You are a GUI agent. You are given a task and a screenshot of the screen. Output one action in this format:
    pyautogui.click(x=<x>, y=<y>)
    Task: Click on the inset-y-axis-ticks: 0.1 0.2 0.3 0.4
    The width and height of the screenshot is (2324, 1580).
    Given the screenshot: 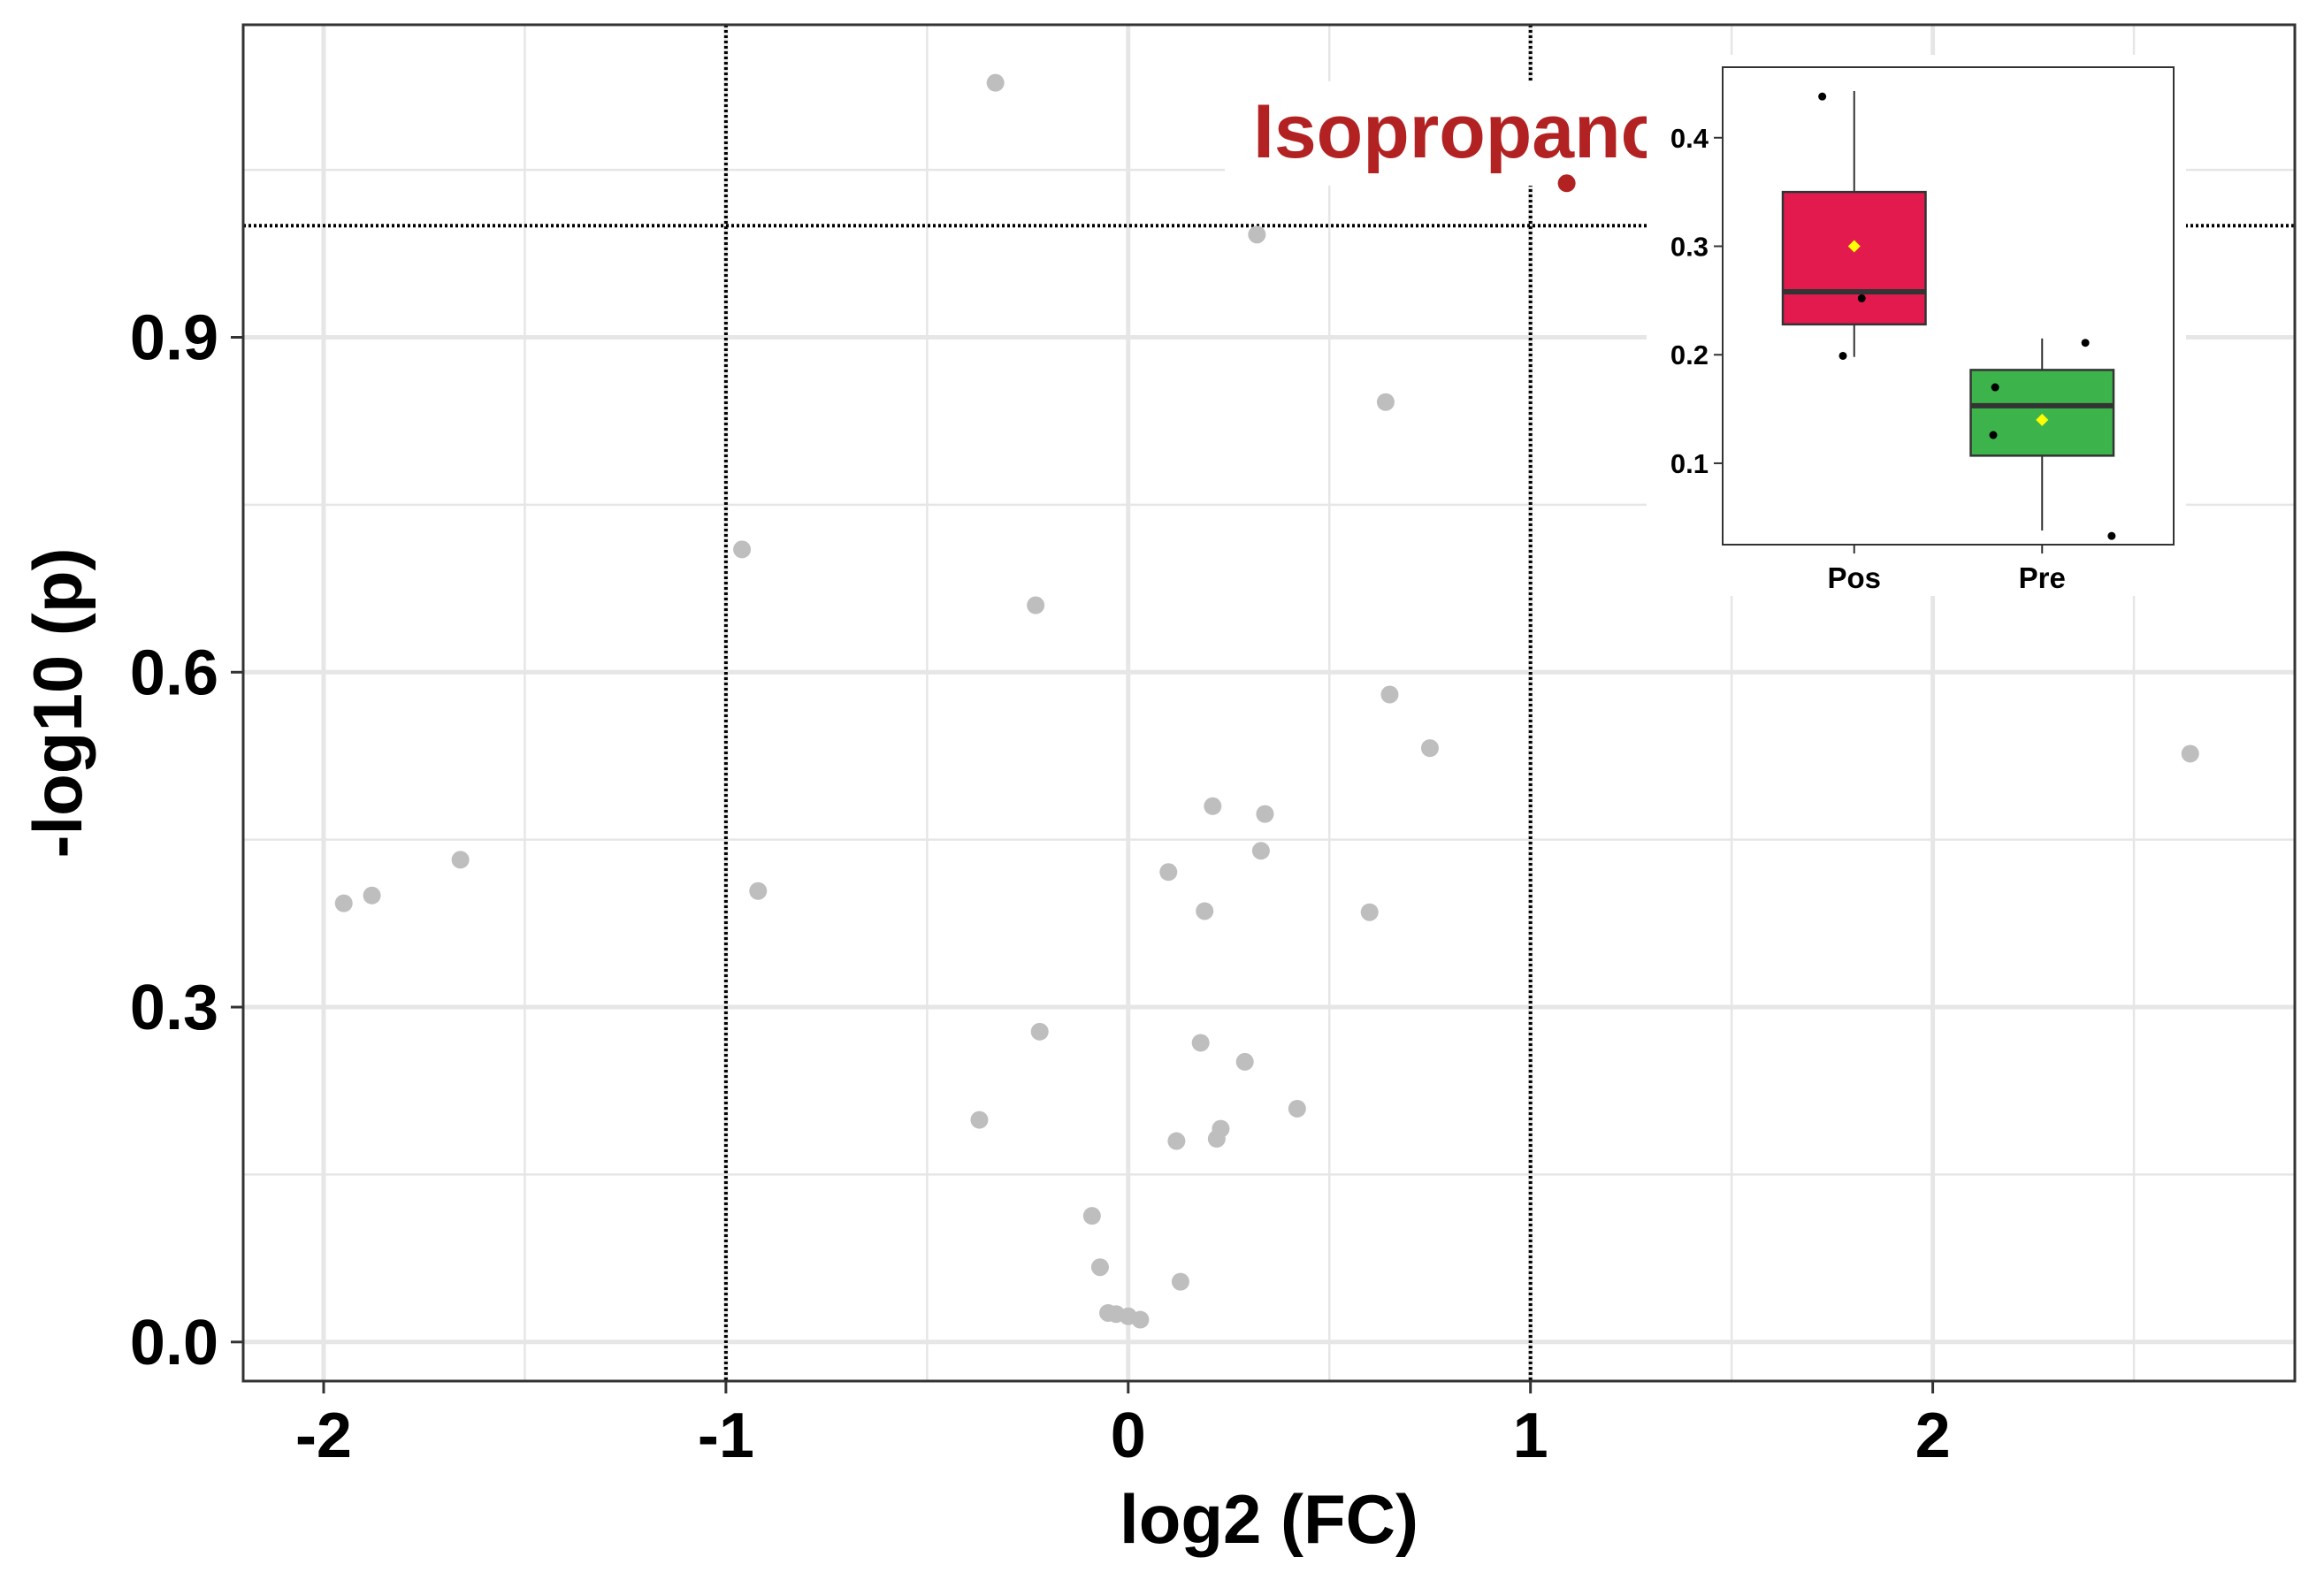 What is the action you would take?
    pyautogui.click(x=1696, y=301)
    